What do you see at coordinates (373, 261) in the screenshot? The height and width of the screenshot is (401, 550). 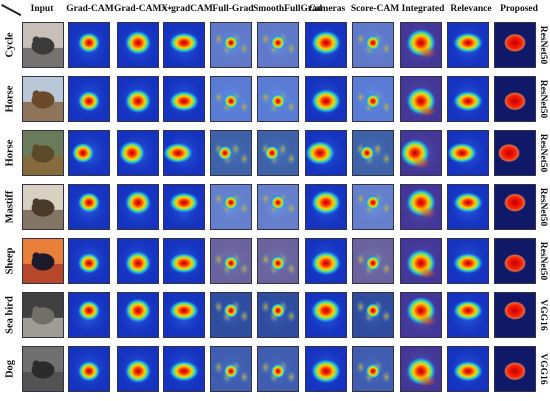 I see `heatmap-sheep-score-cam` at bounding box center [373, 261].